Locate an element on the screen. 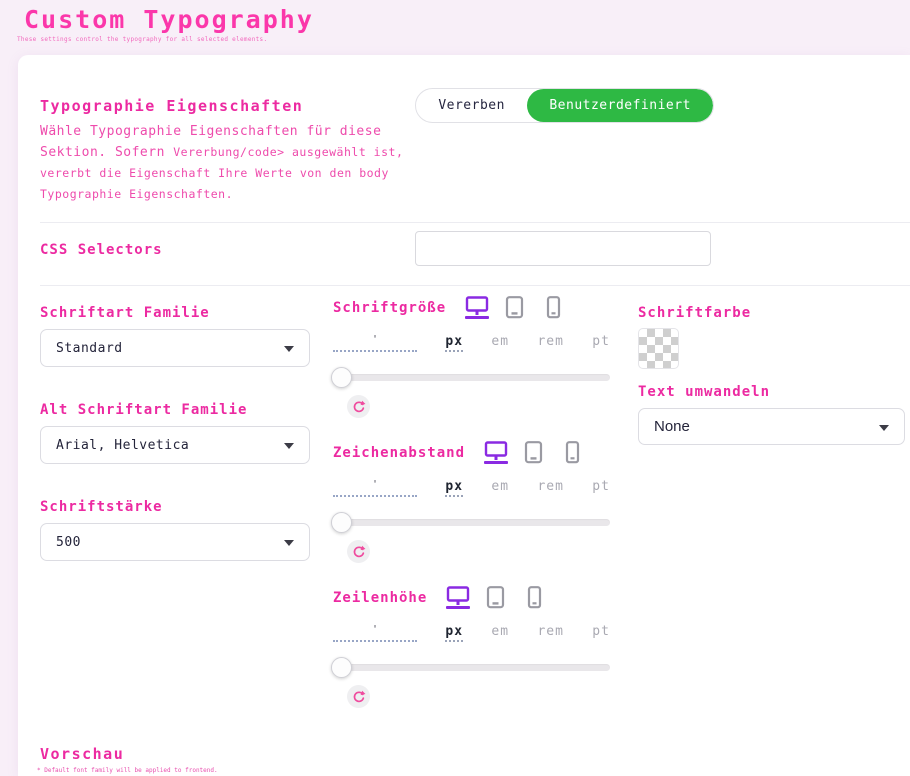 This screenshot has width=910, height=776. text-transform-value: None is located at coordinates (672, 426).